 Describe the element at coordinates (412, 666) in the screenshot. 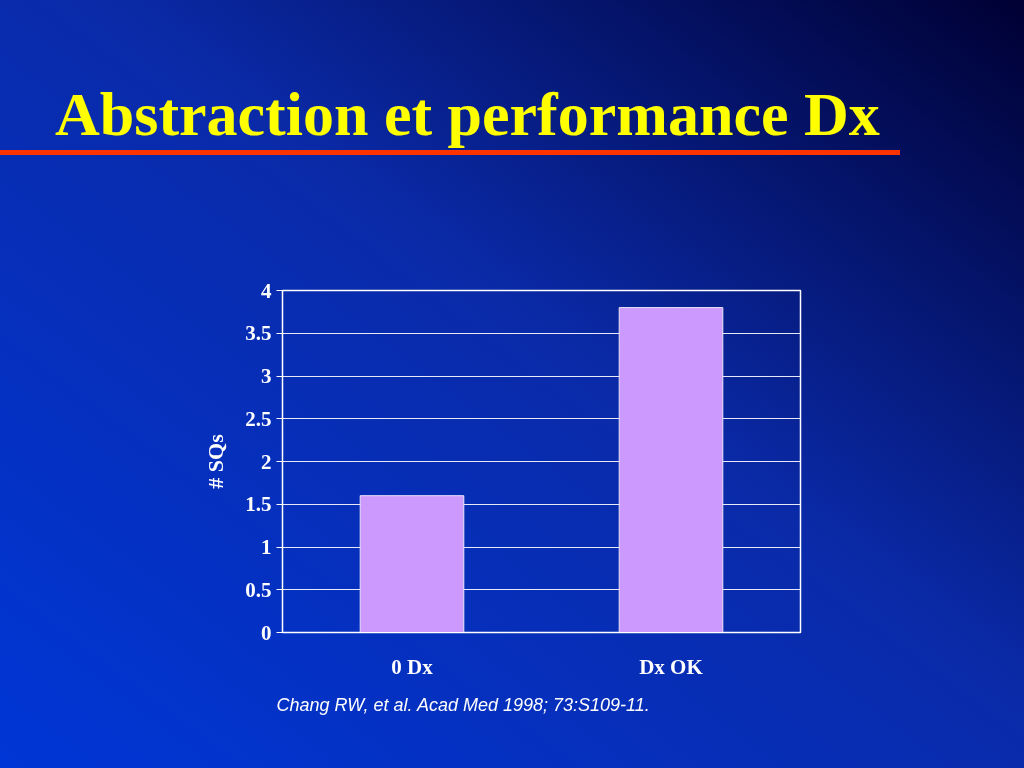

I see `x-tick-label: 0 Dx` at that location.